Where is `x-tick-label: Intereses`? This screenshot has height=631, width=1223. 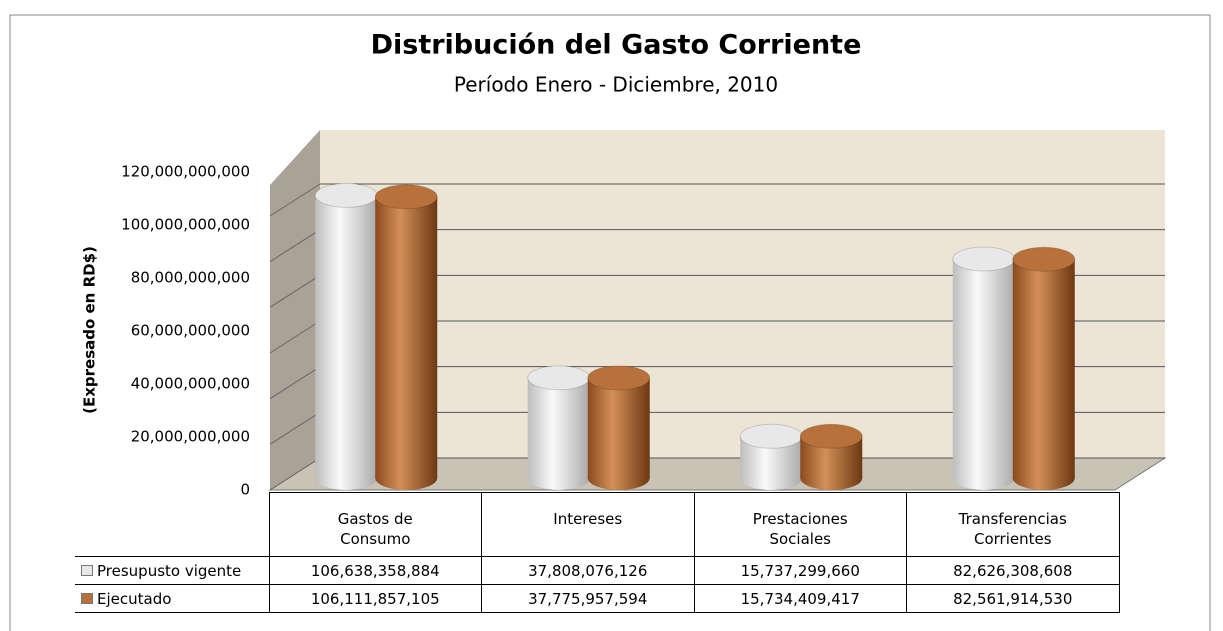
x-tick-label: Intereses is located at coordinates (588, 519).